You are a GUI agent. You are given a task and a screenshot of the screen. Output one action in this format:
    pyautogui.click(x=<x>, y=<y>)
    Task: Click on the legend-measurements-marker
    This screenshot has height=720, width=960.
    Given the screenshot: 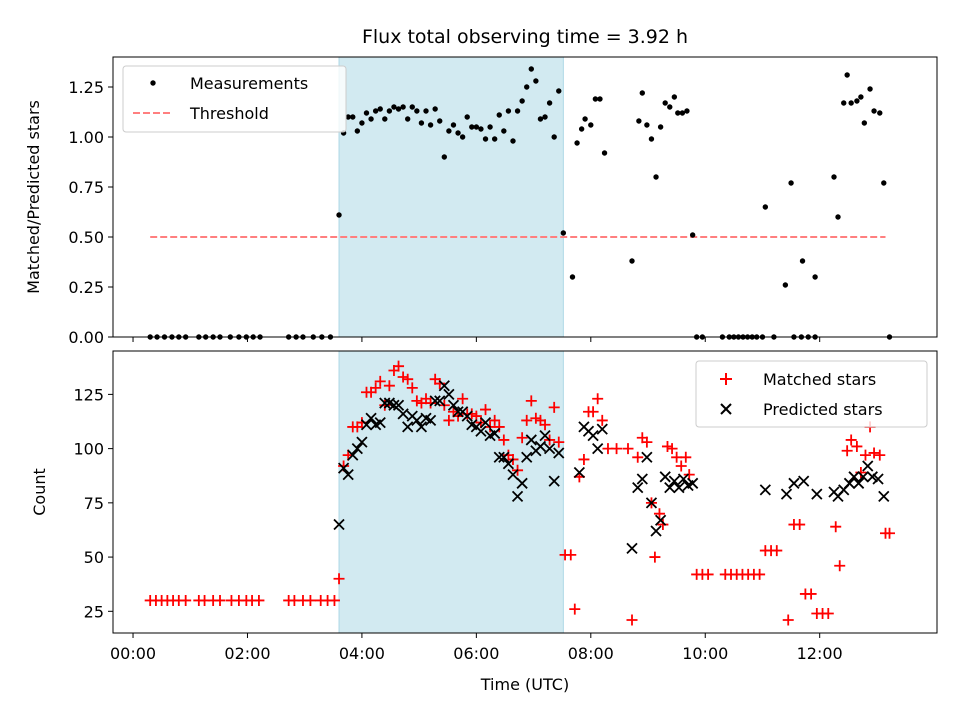 What is the action you would take?
    pyautogui.click(x=153, y=83)
    